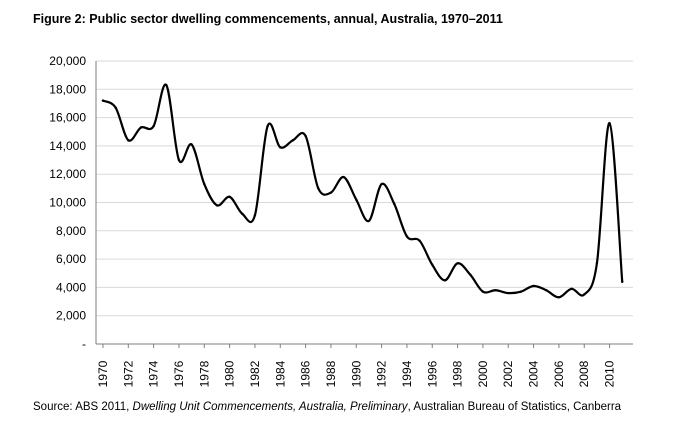 Image resolution: width=683 pixels, height=421 pixels. What do you see at coordinates (521, 291) in the screenshot?
I see `data-point-2003` at bounding box center [521, 291].